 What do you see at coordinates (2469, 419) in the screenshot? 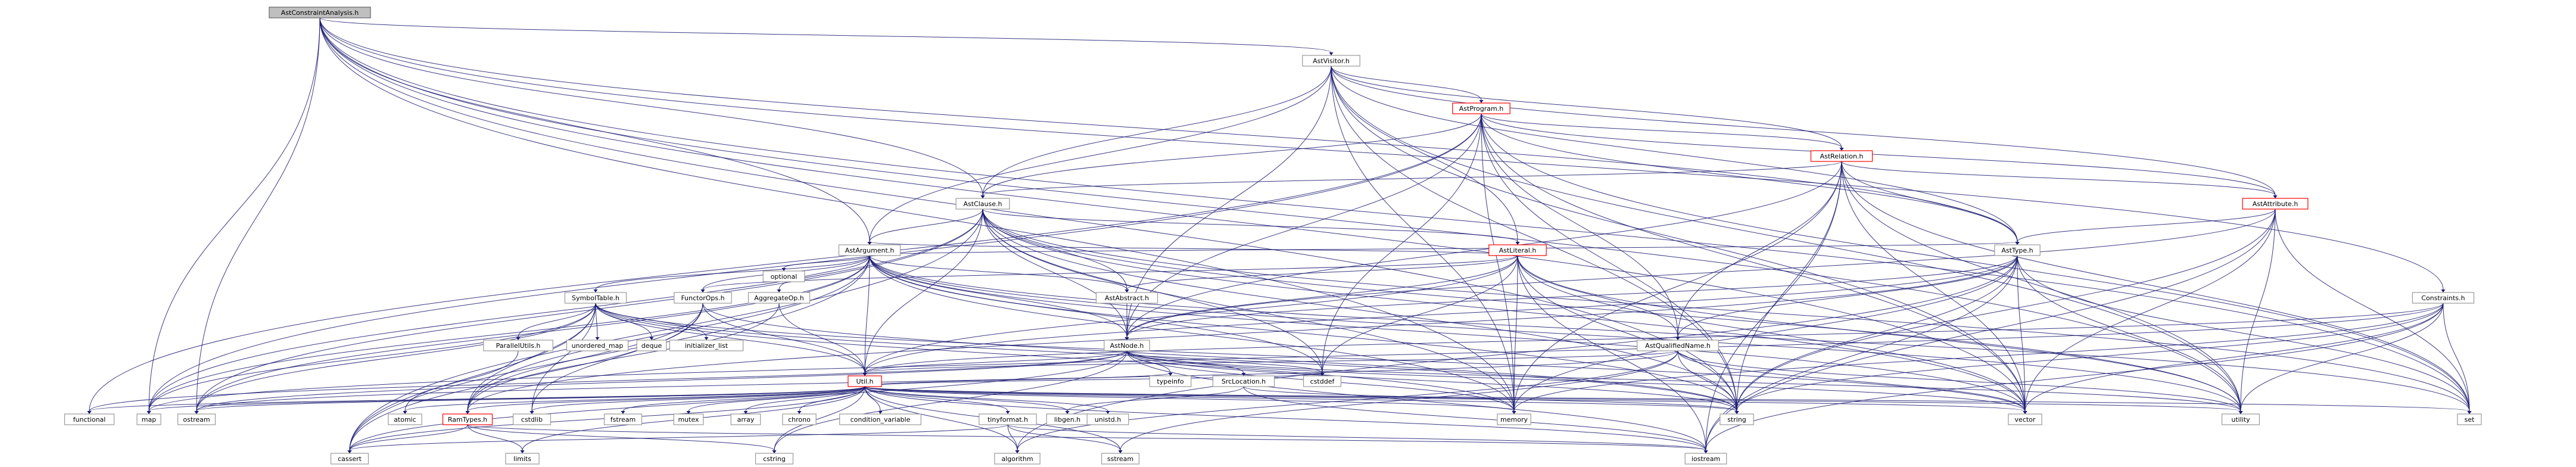
I see `node-set: set` at bounding box center [2469, 419].